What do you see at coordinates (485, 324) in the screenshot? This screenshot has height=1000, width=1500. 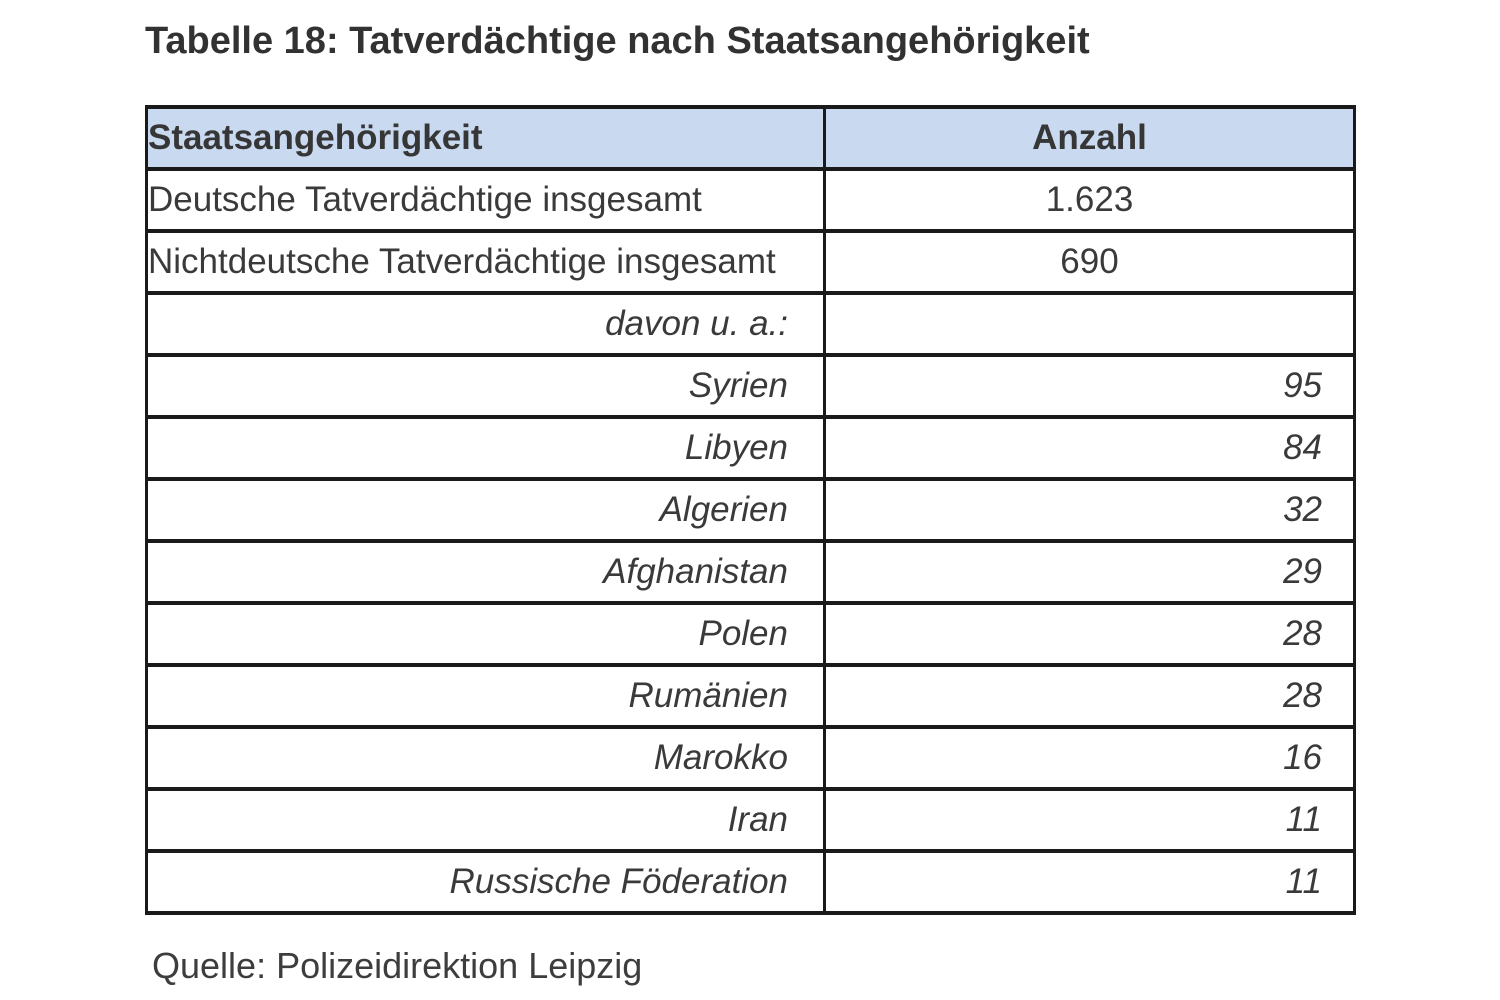 I see `row-label-cell: davon u. a.:` at bounding box center [485, 324].